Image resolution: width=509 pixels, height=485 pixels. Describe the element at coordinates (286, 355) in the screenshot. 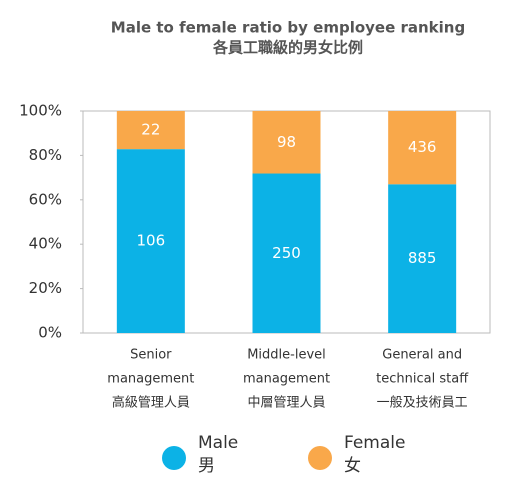

I see `x-tick-label: Middle-level` at that location.